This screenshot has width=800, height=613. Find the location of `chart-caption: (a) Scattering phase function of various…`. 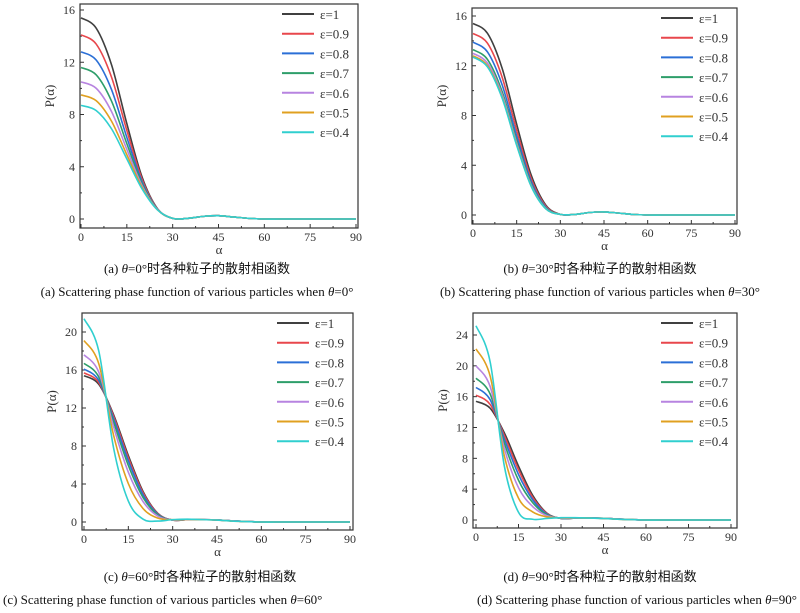

chart-caption: (a) Scattering phase function of various… is located at coordinates (197, 291).